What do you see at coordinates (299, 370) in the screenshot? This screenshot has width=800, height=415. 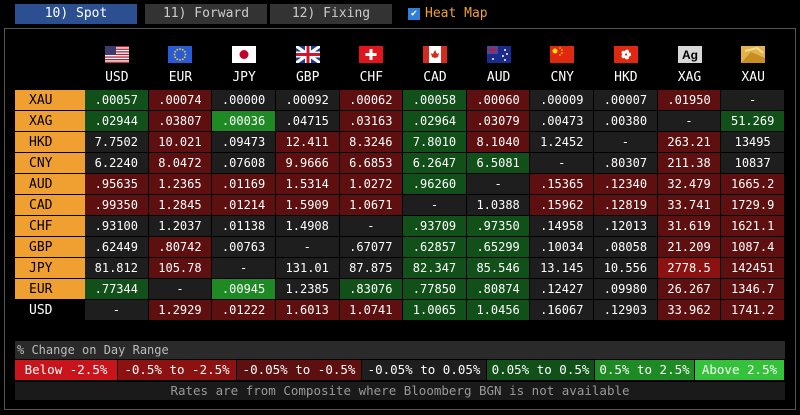 I see `legend-item: -0.05% to -0.5%` at bounding box center [299, 370].